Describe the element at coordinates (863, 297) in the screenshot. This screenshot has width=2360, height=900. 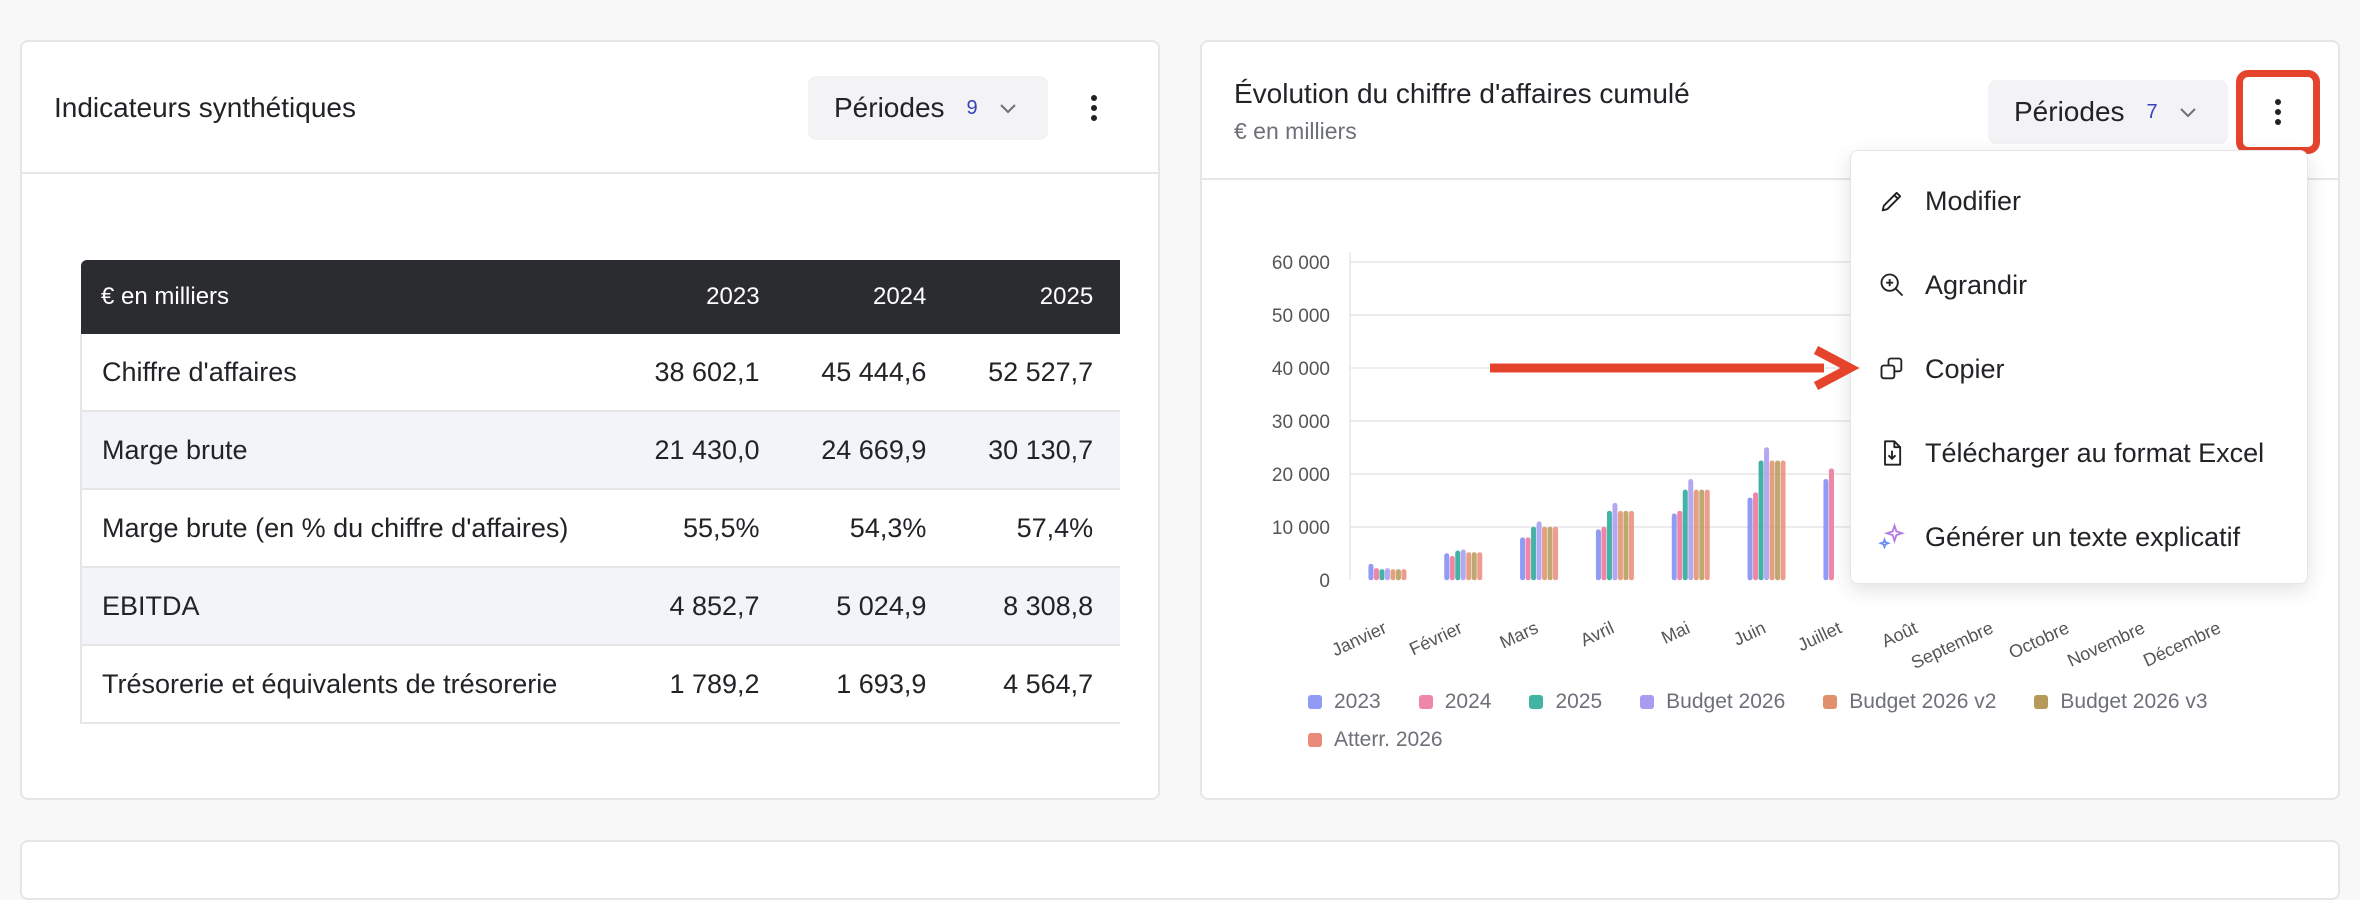
I see `table-header: 2024` at that location.